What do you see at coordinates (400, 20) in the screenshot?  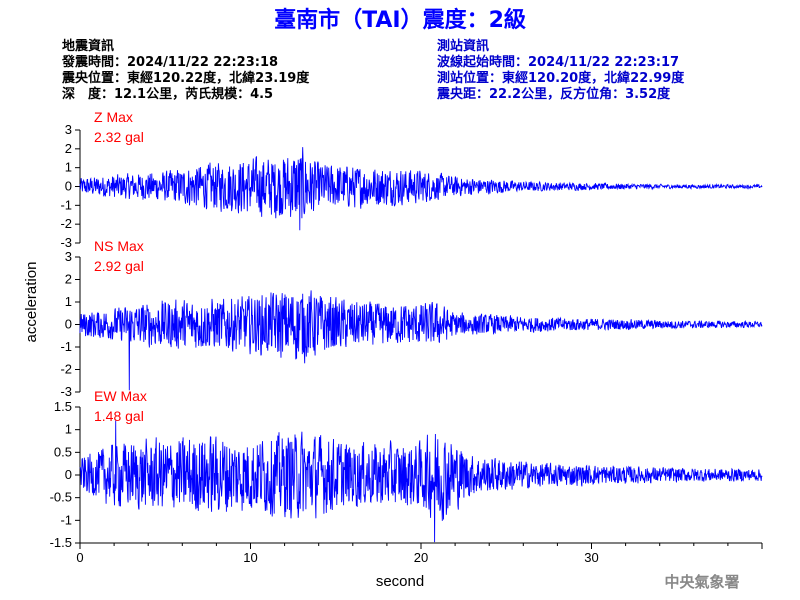 I see `chart-title: 臺南市（TAI）震度：2級` at bounding box center [400, 20].